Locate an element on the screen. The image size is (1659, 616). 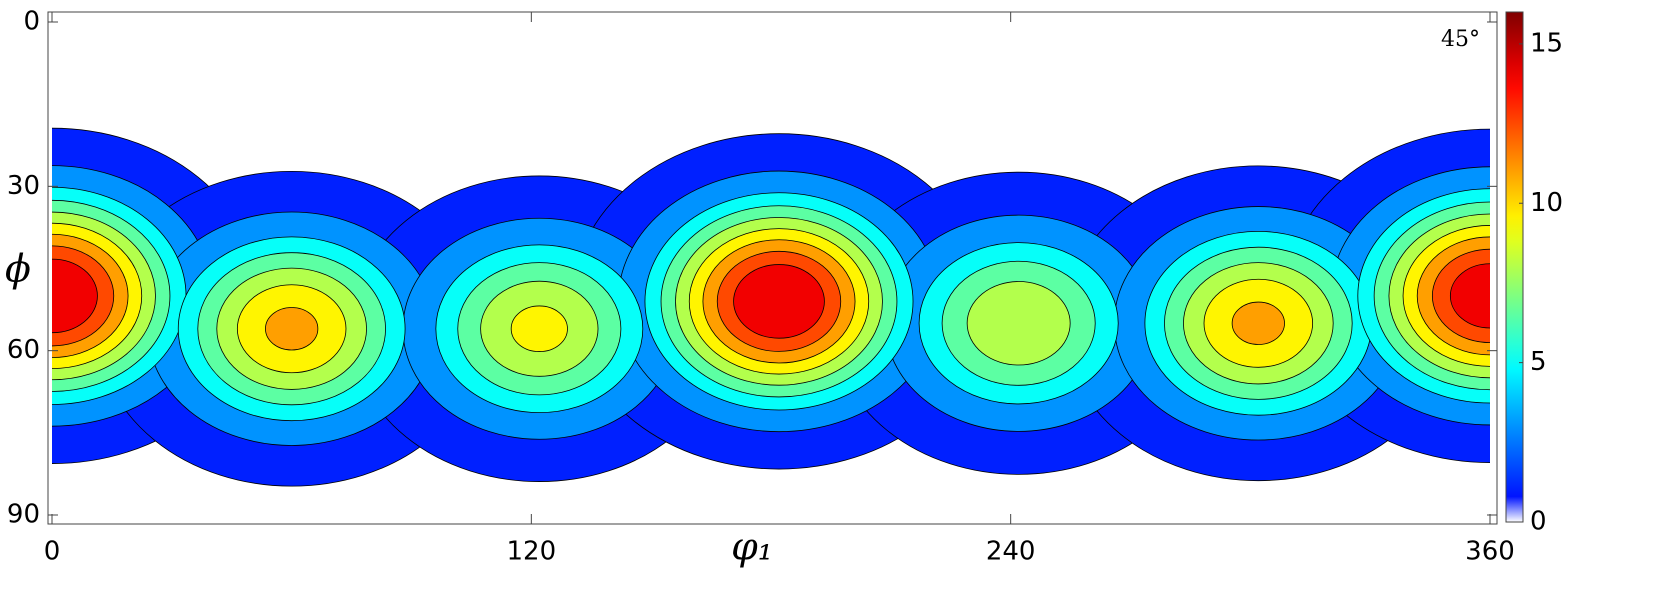
x-tick-label: 0 is located at coordinates (52, 552).